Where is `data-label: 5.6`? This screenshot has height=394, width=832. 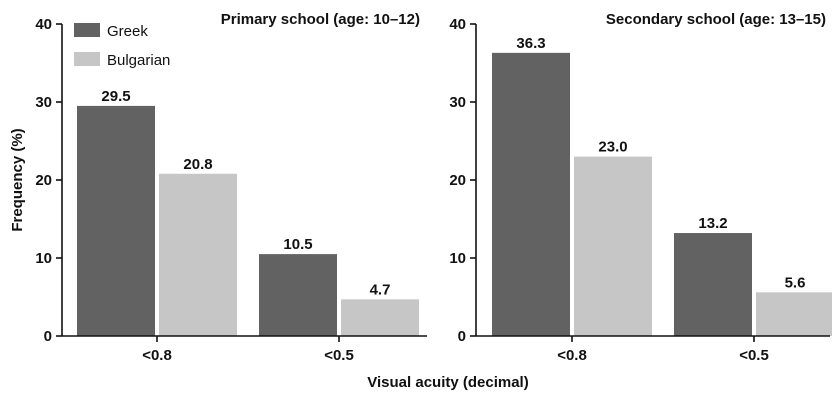
data-label: 5.6 is located at coordinates (795, 282).